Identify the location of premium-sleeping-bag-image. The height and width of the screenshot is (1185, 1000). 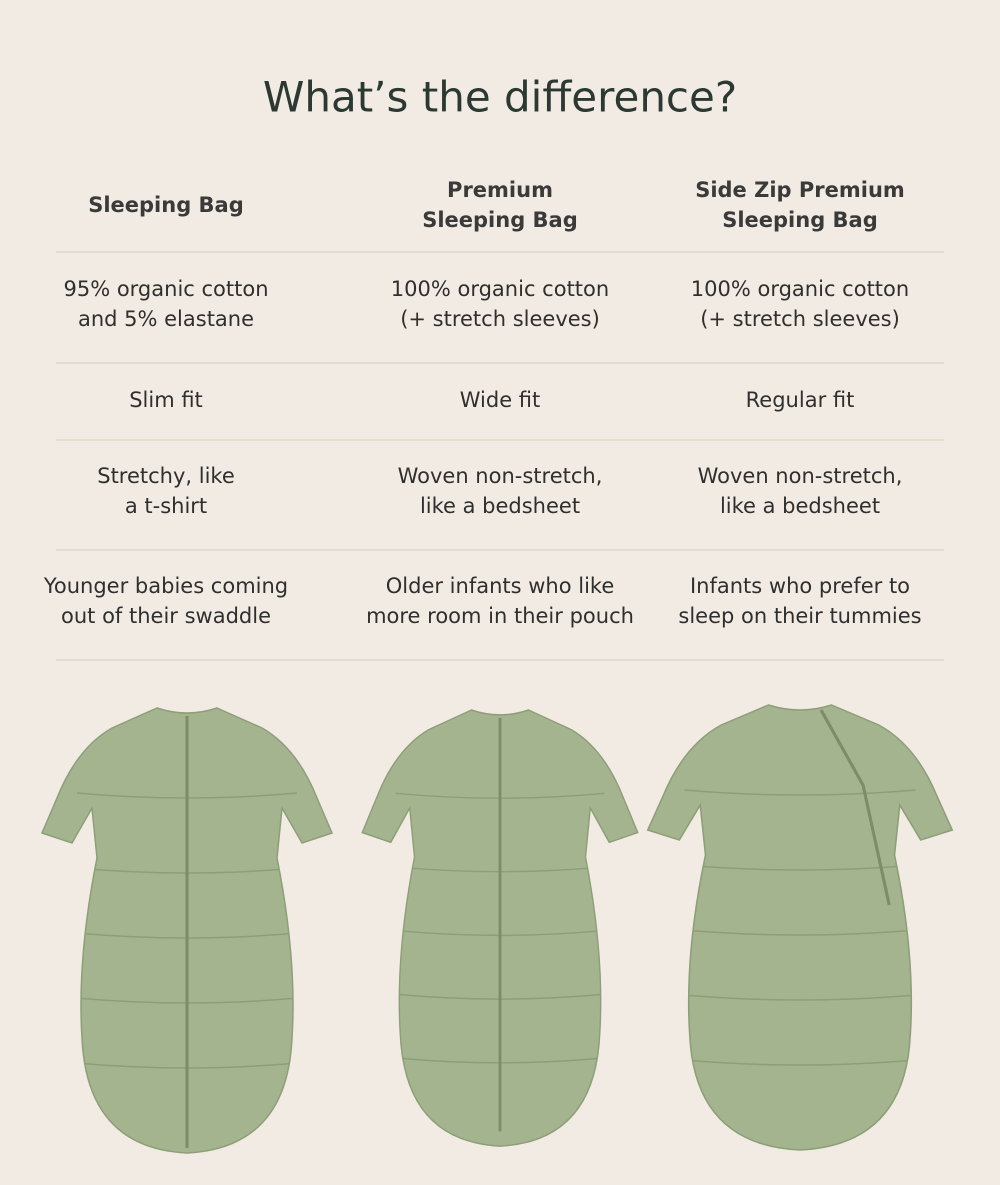
(500, 928).